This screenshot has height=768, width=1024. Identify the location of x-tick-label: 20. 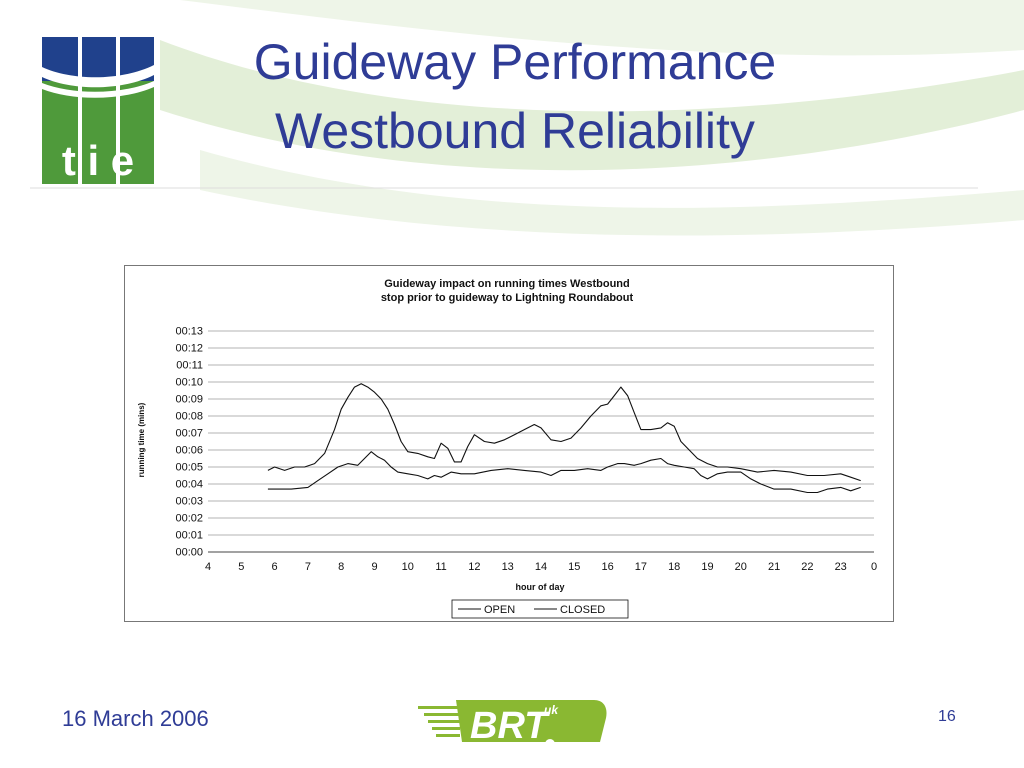
(741, 567).